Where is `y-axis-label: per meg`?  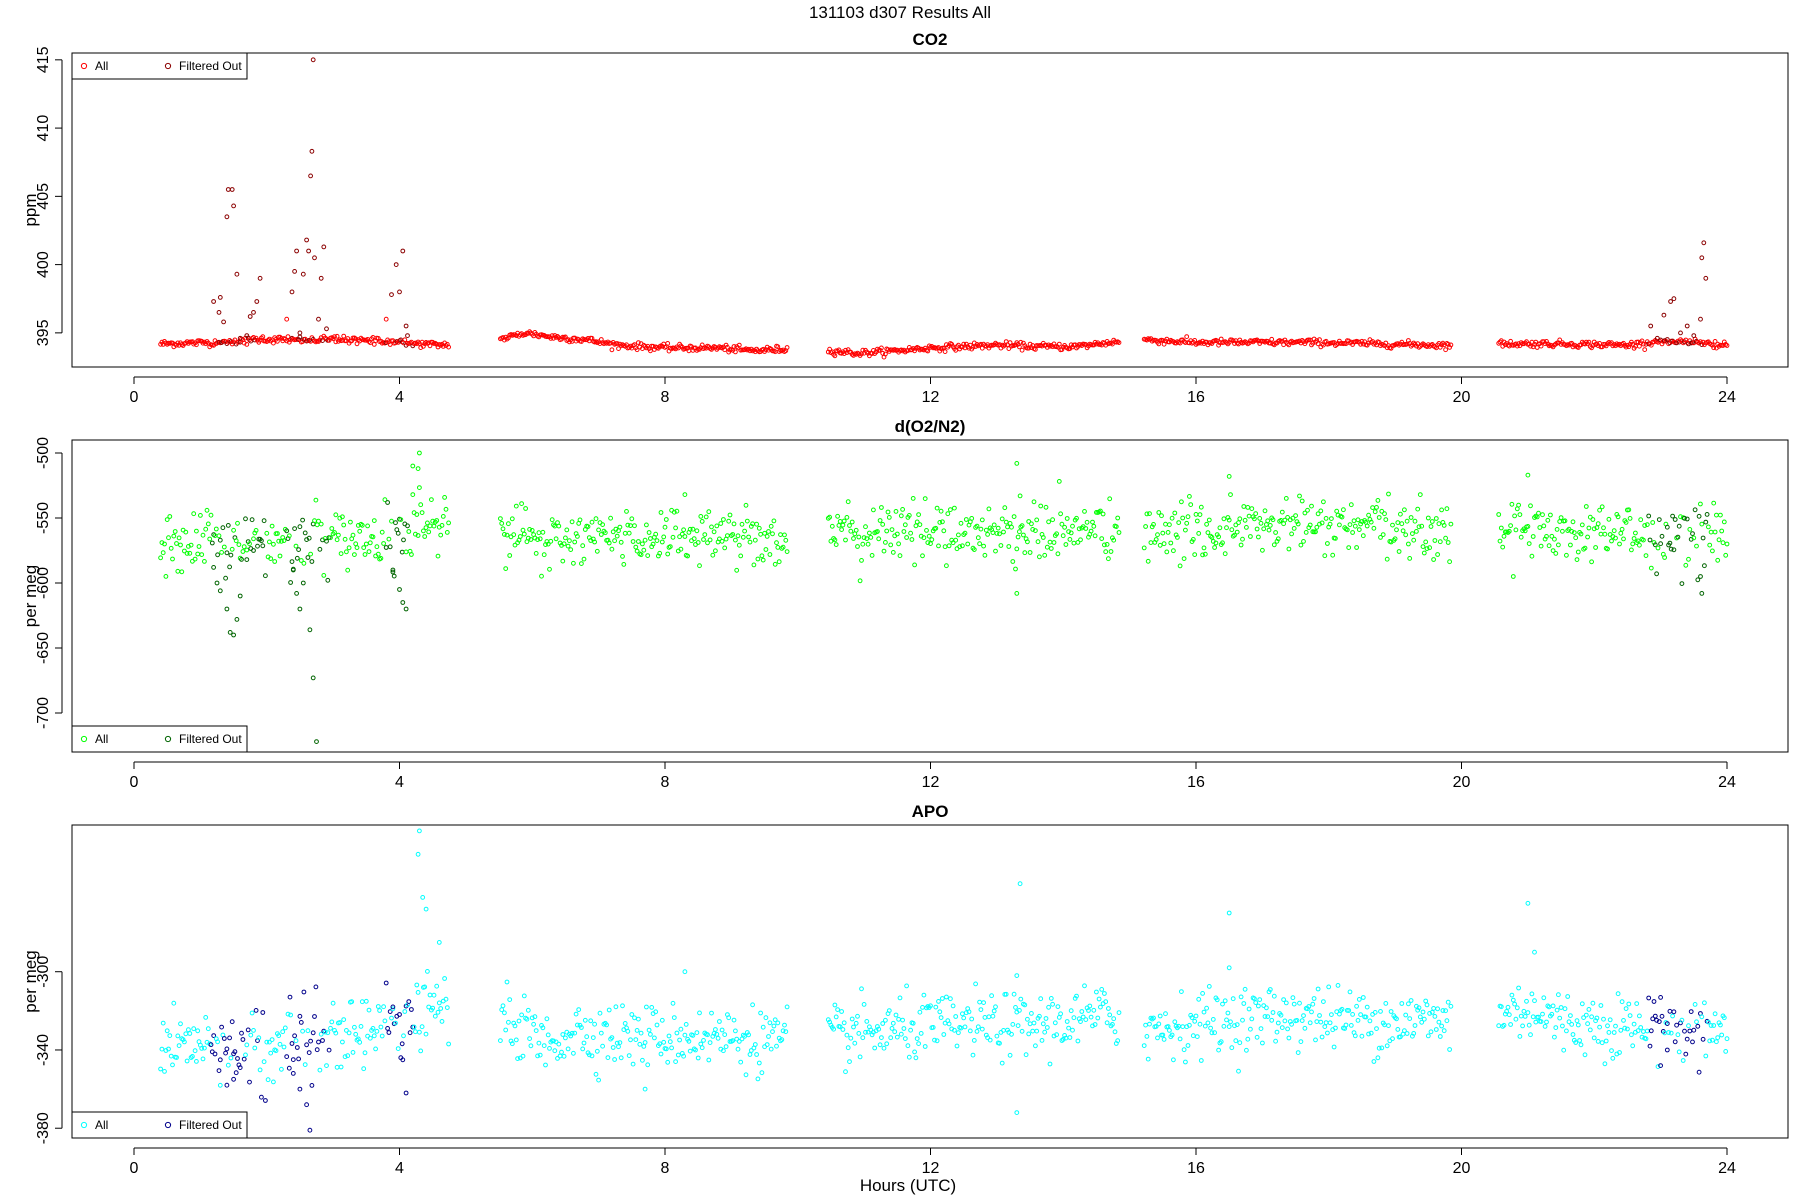 y-axis-label: per meg is located at coordinates (30, 981).